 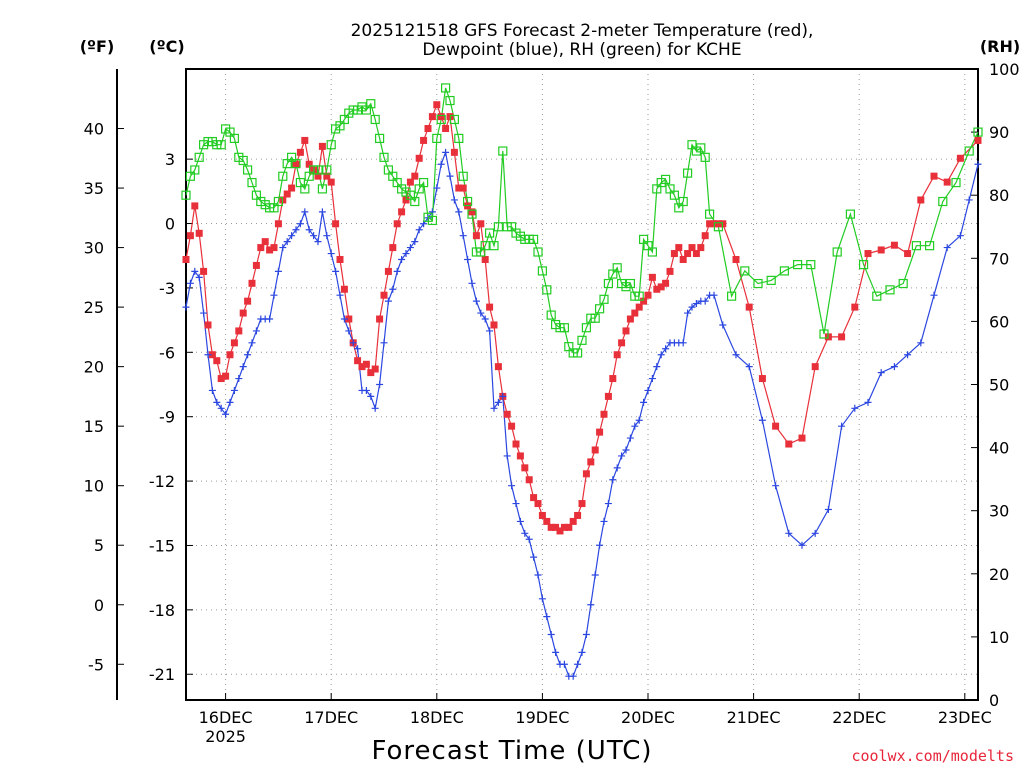 What do you see at coordinates (331, 717) in the screenshot?
I see `x-tick-label: 17DEC` at bounding box center [331, 717].